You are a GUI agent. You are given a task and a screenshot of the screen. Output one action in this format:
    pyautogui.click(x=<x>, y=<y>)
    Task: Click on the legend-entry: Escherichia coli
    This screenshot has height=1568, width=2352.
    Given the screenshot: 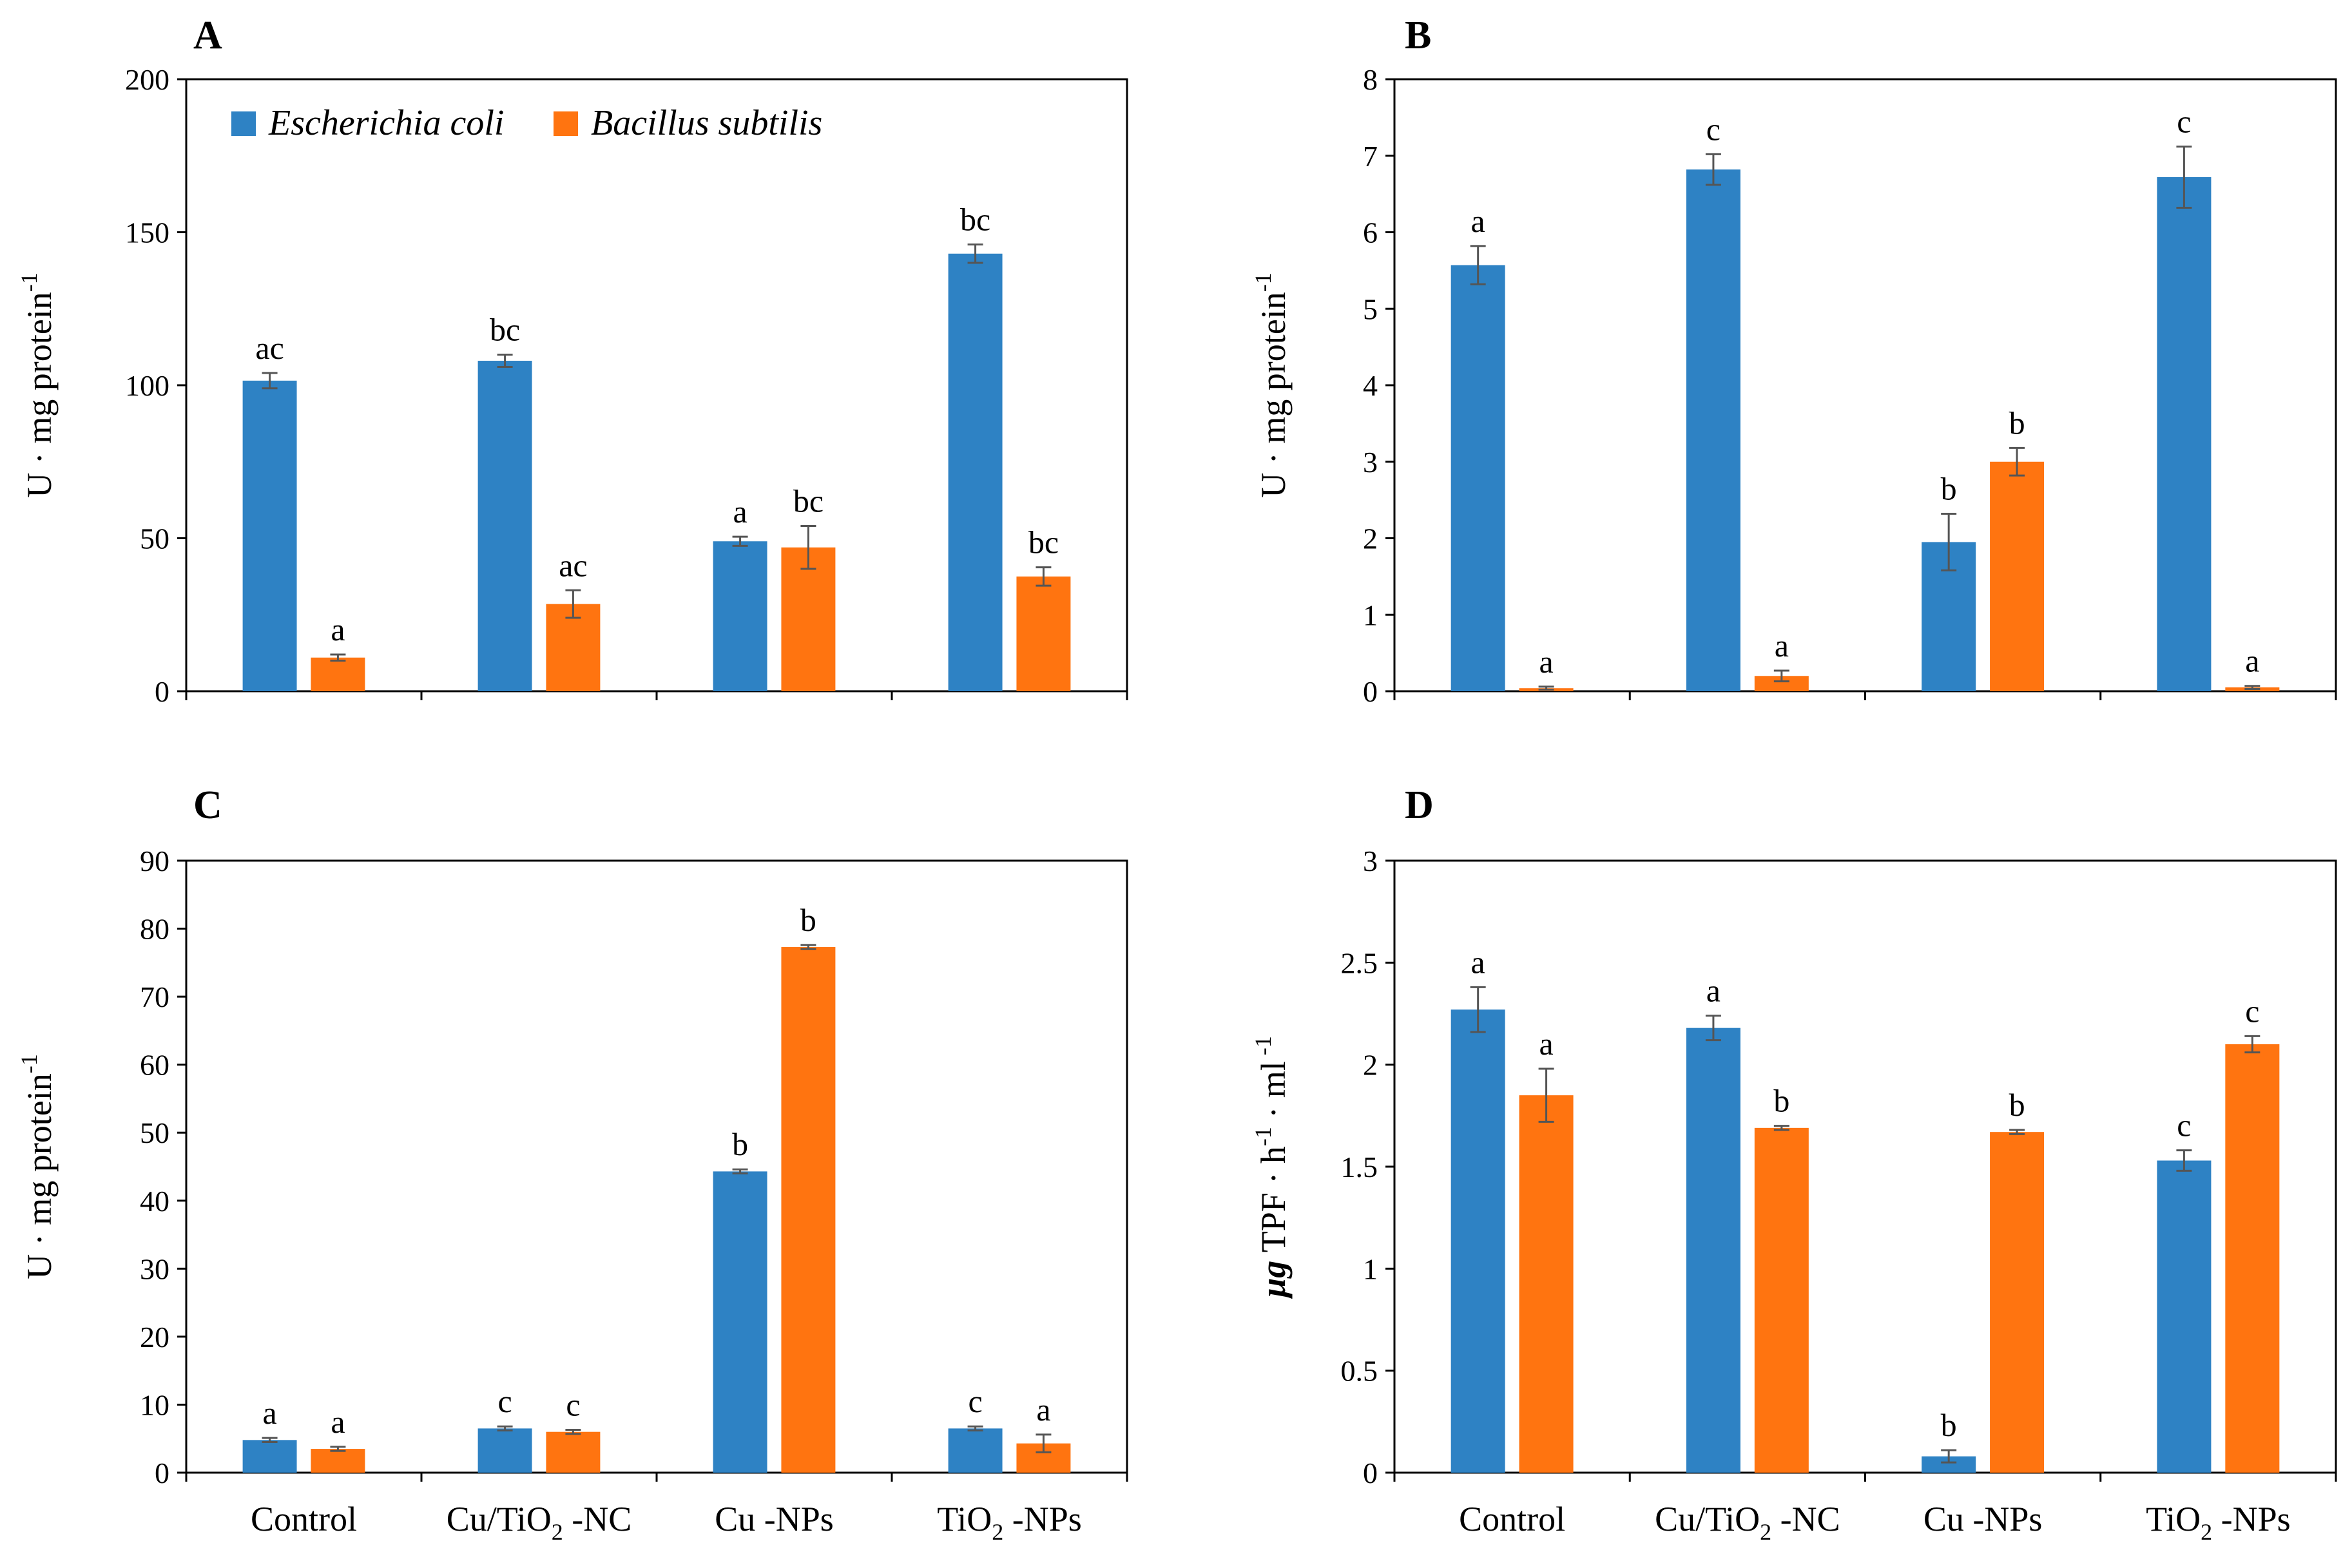 What is the action you would take?
    pyautogui.click(x=386, y=123)
    